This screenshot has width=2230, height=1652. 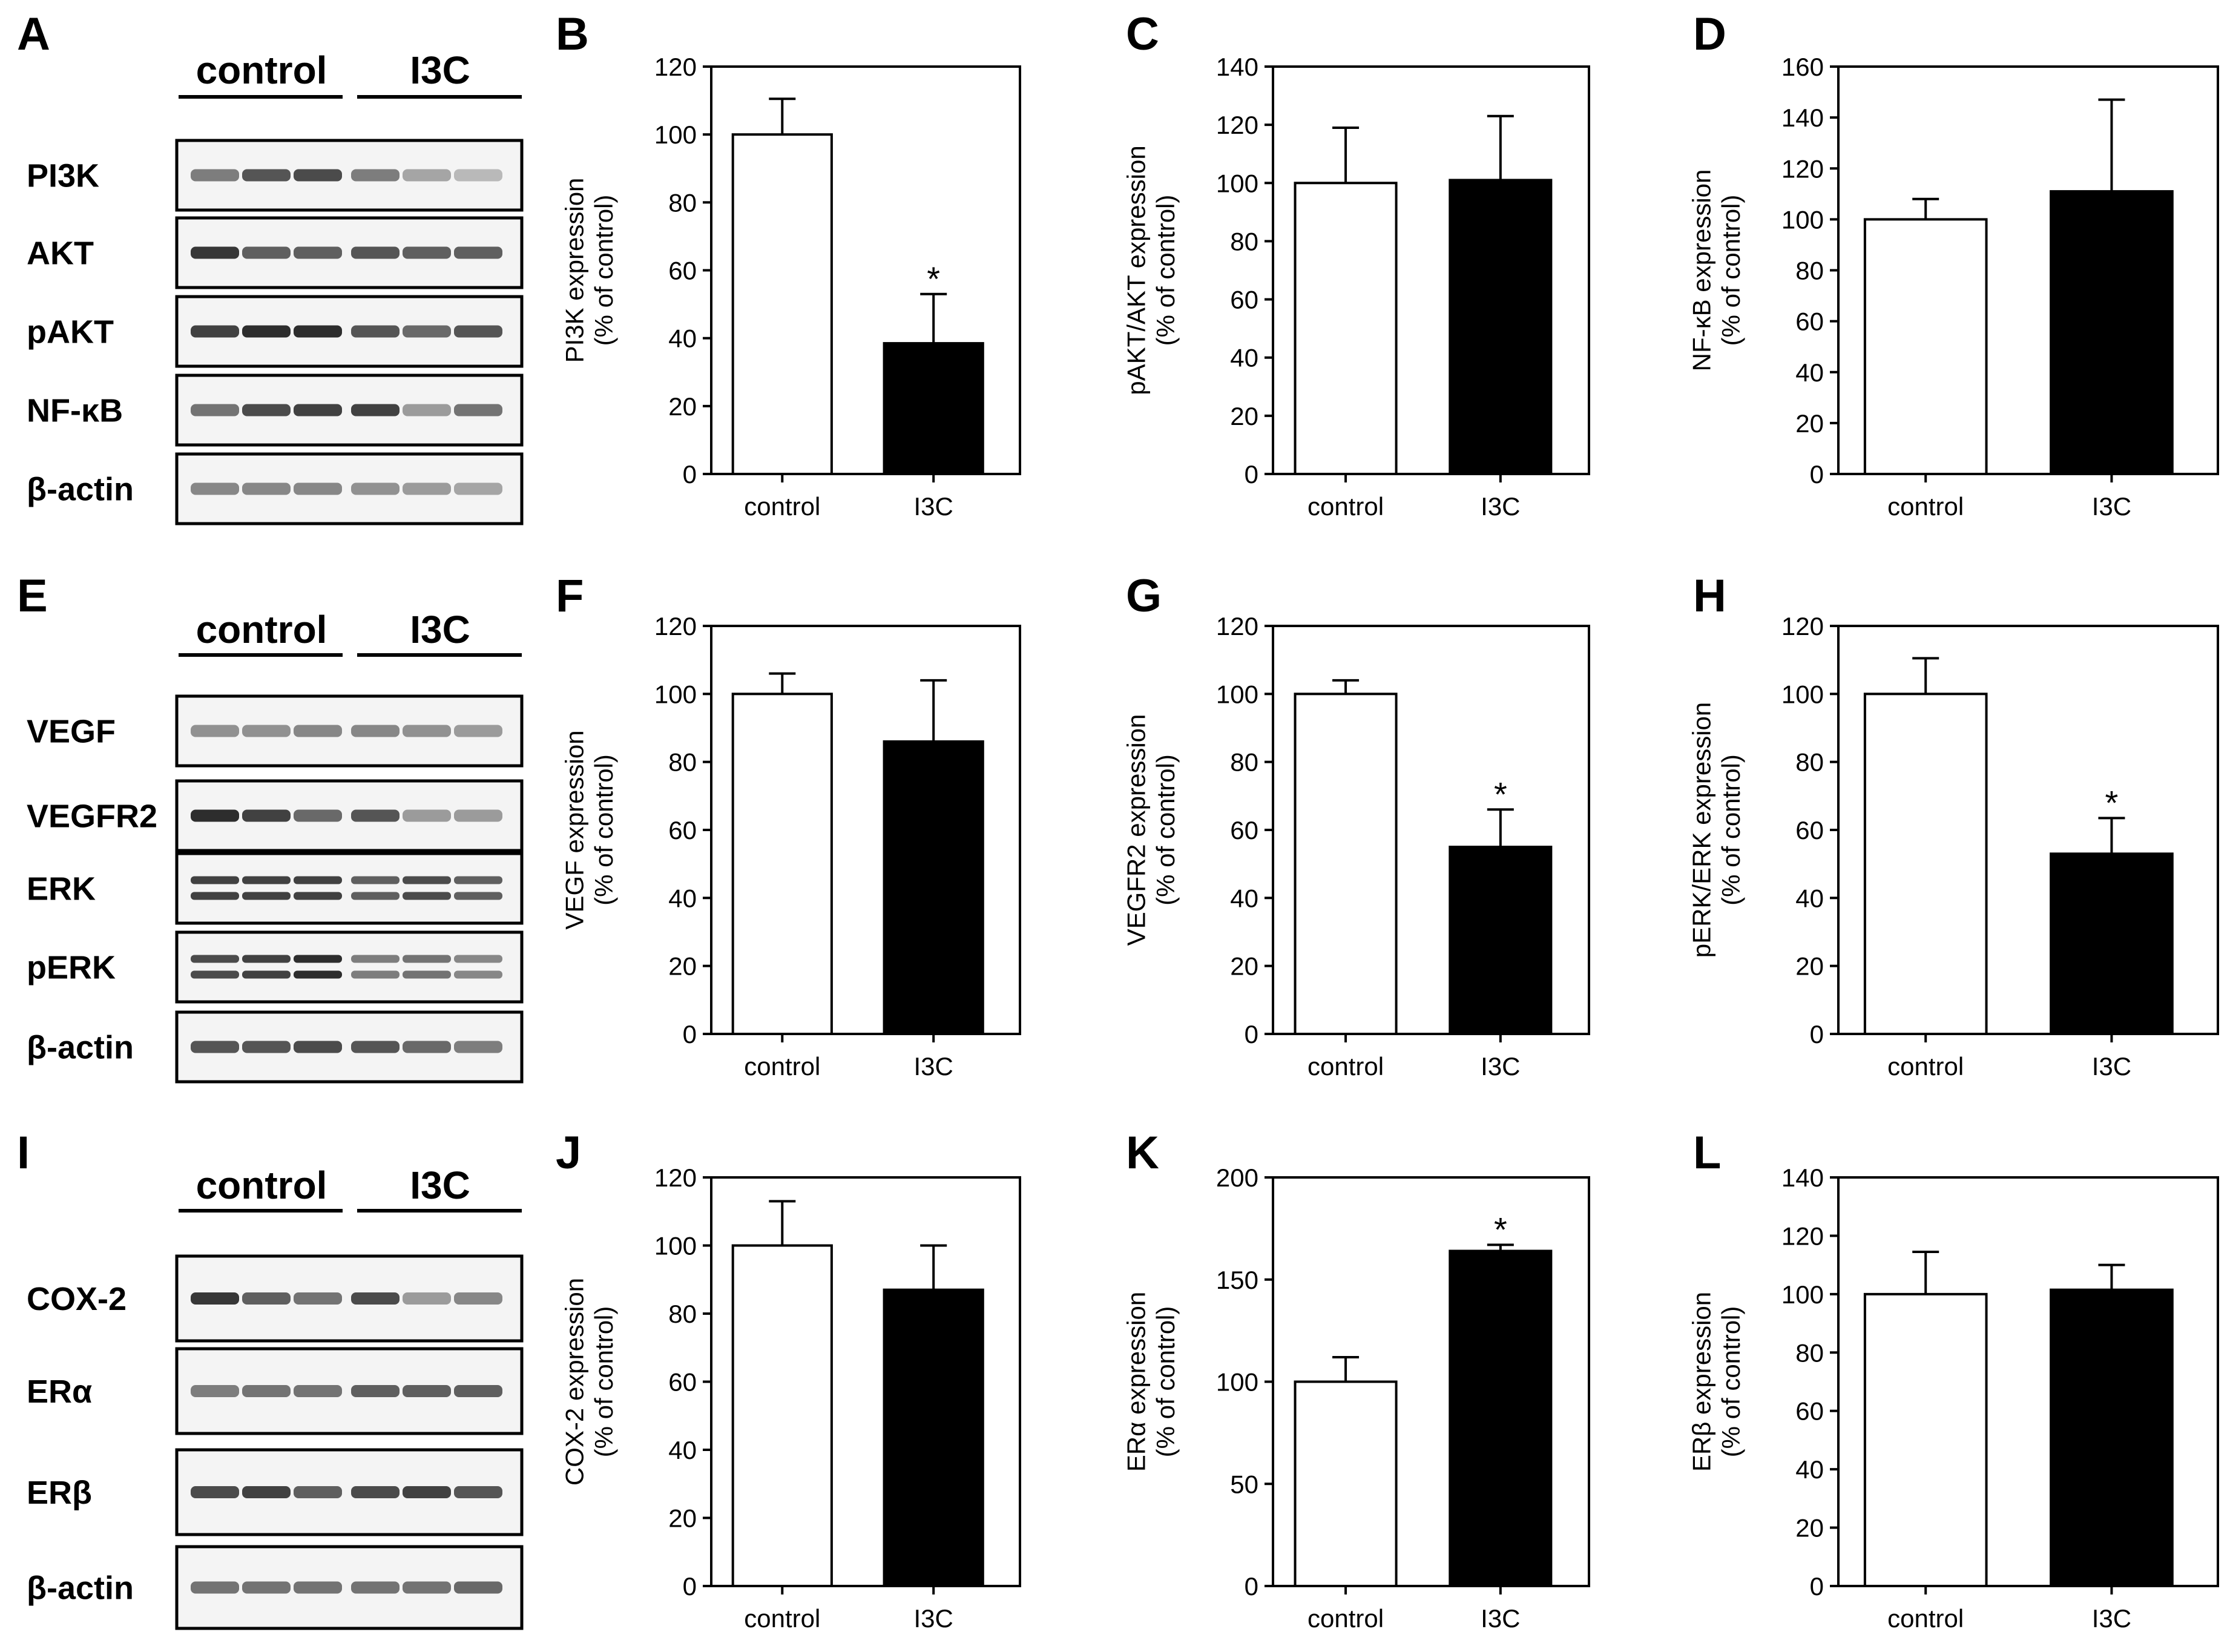 What do you see at coordinates (575, 1382) in the screenshot?
I see `y-axis-label-line1: COX-2 expression` at bounding box center [575, 1382].